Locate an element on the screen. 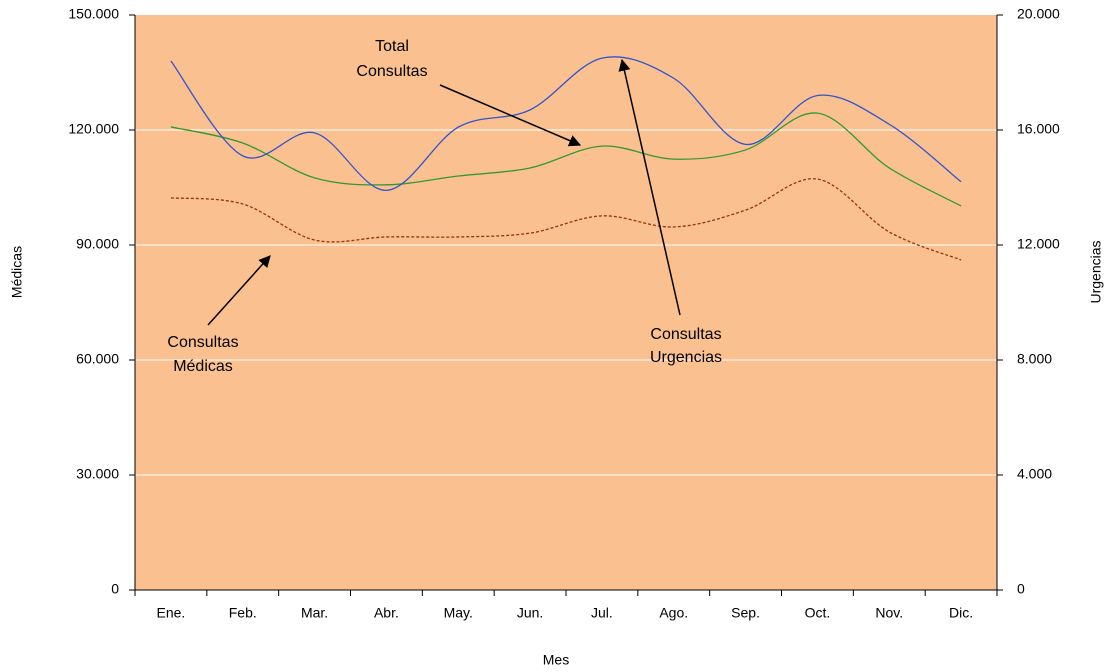 The height and width of the screenshot is (672, 1112). x-tick-label: Sep. is located at coordinates (745, 613).